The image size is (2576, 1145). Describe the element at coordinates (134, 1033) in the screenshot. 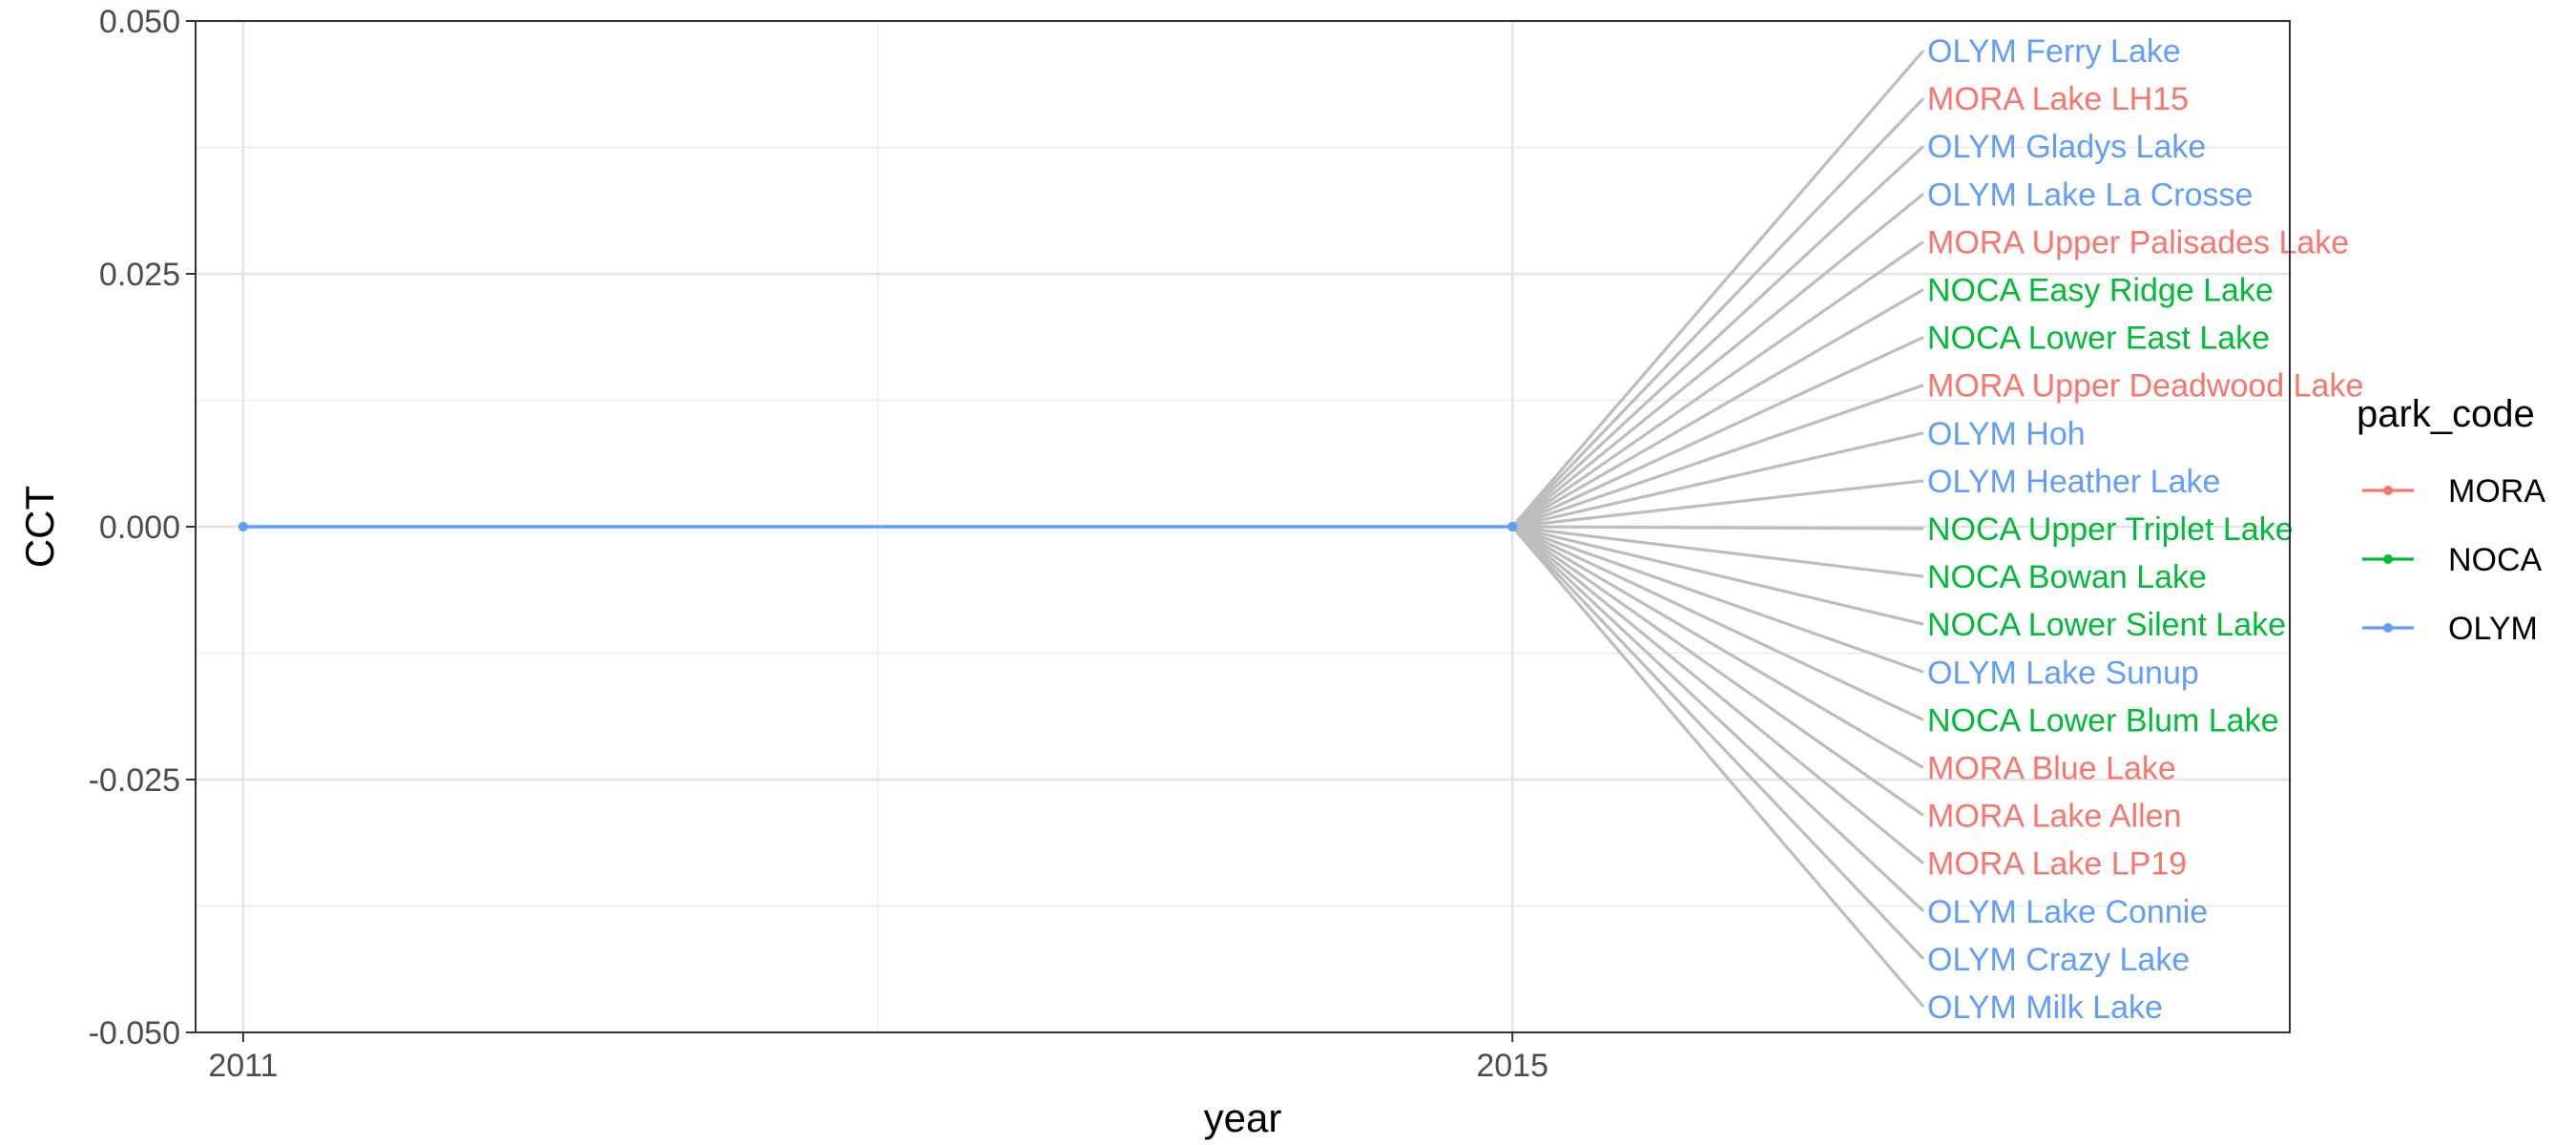

I see `y-tick-label: -0.050` at that location.